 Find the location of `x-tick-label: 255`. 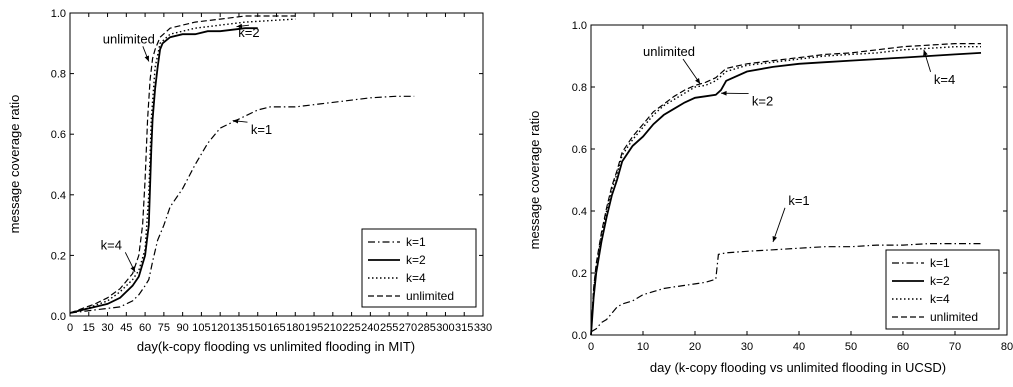

x-tick-label: 255 is located at coordinates (389, 328).